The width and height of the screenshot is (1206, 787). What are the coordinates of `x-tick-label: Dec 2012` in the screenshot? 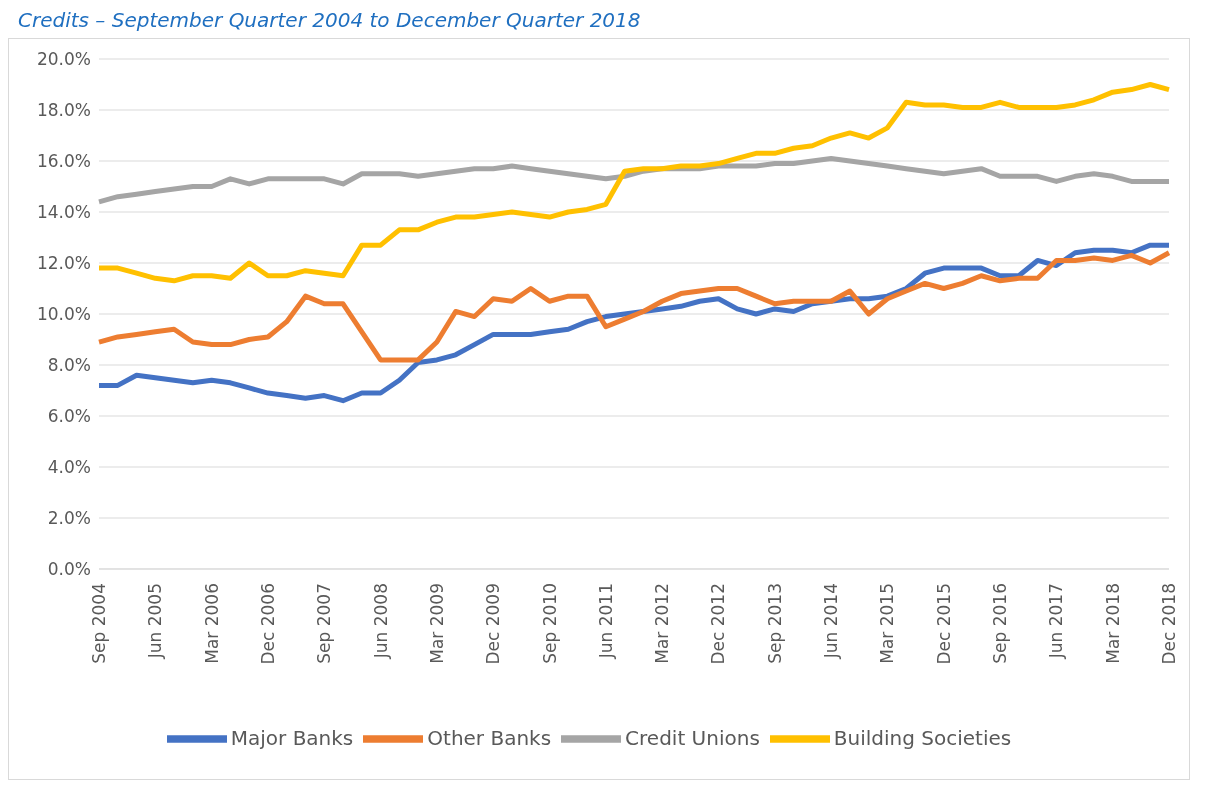 It's located at (718, 624).